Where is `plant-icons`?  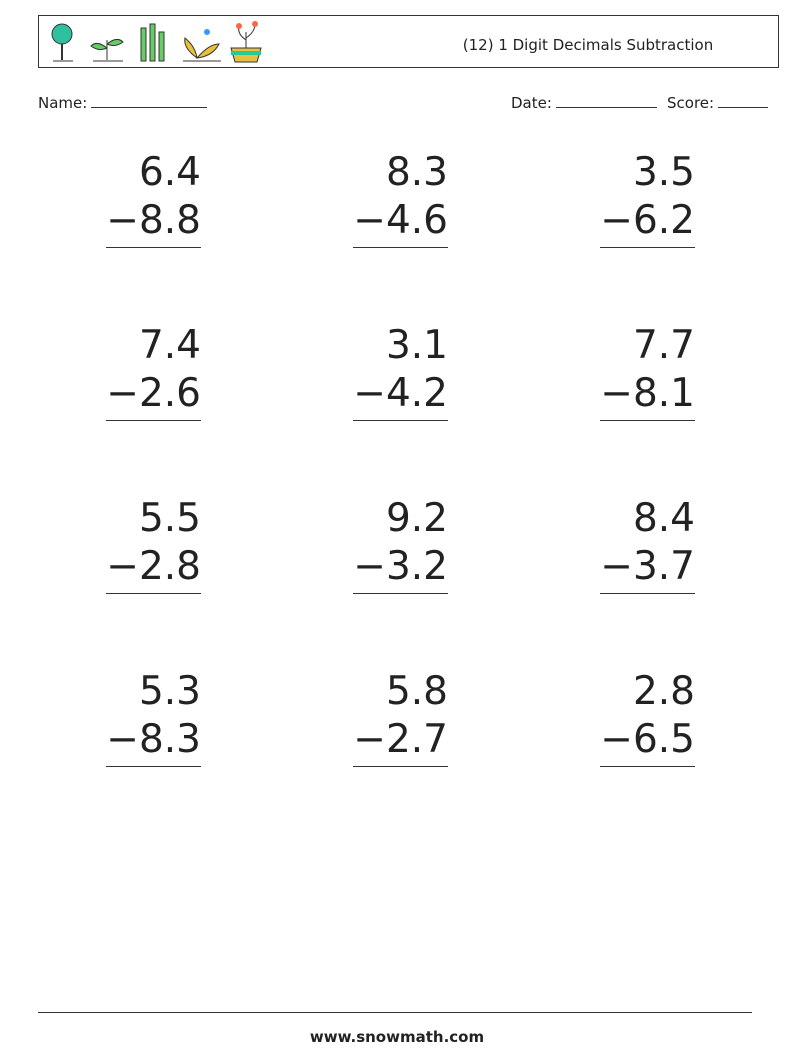
plant-icons is located at coordinates (156, 42).